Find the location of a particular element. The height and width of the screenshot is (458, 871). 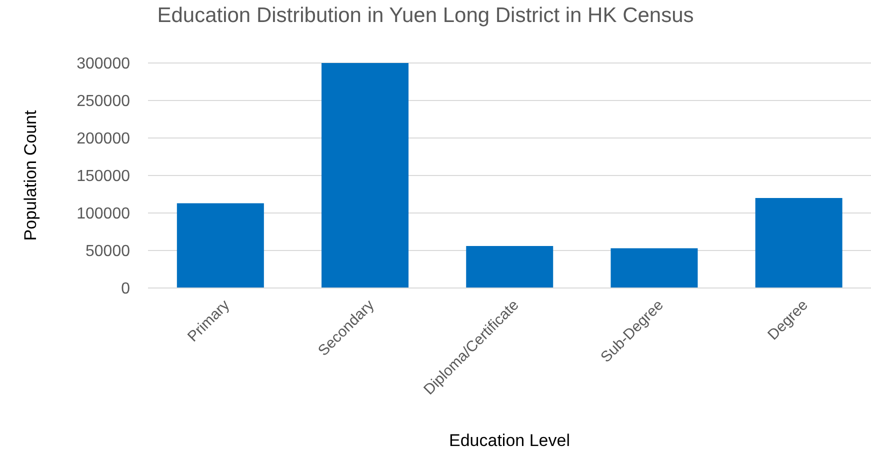

y-tick-label: 300000 is located at coordinates (103, 64).